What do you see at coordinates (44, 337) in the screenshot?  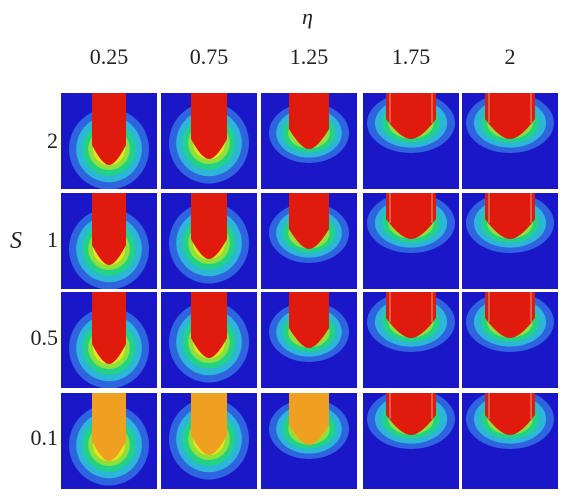 I see `row-label: 0.5` at bounding box center [44, 337].